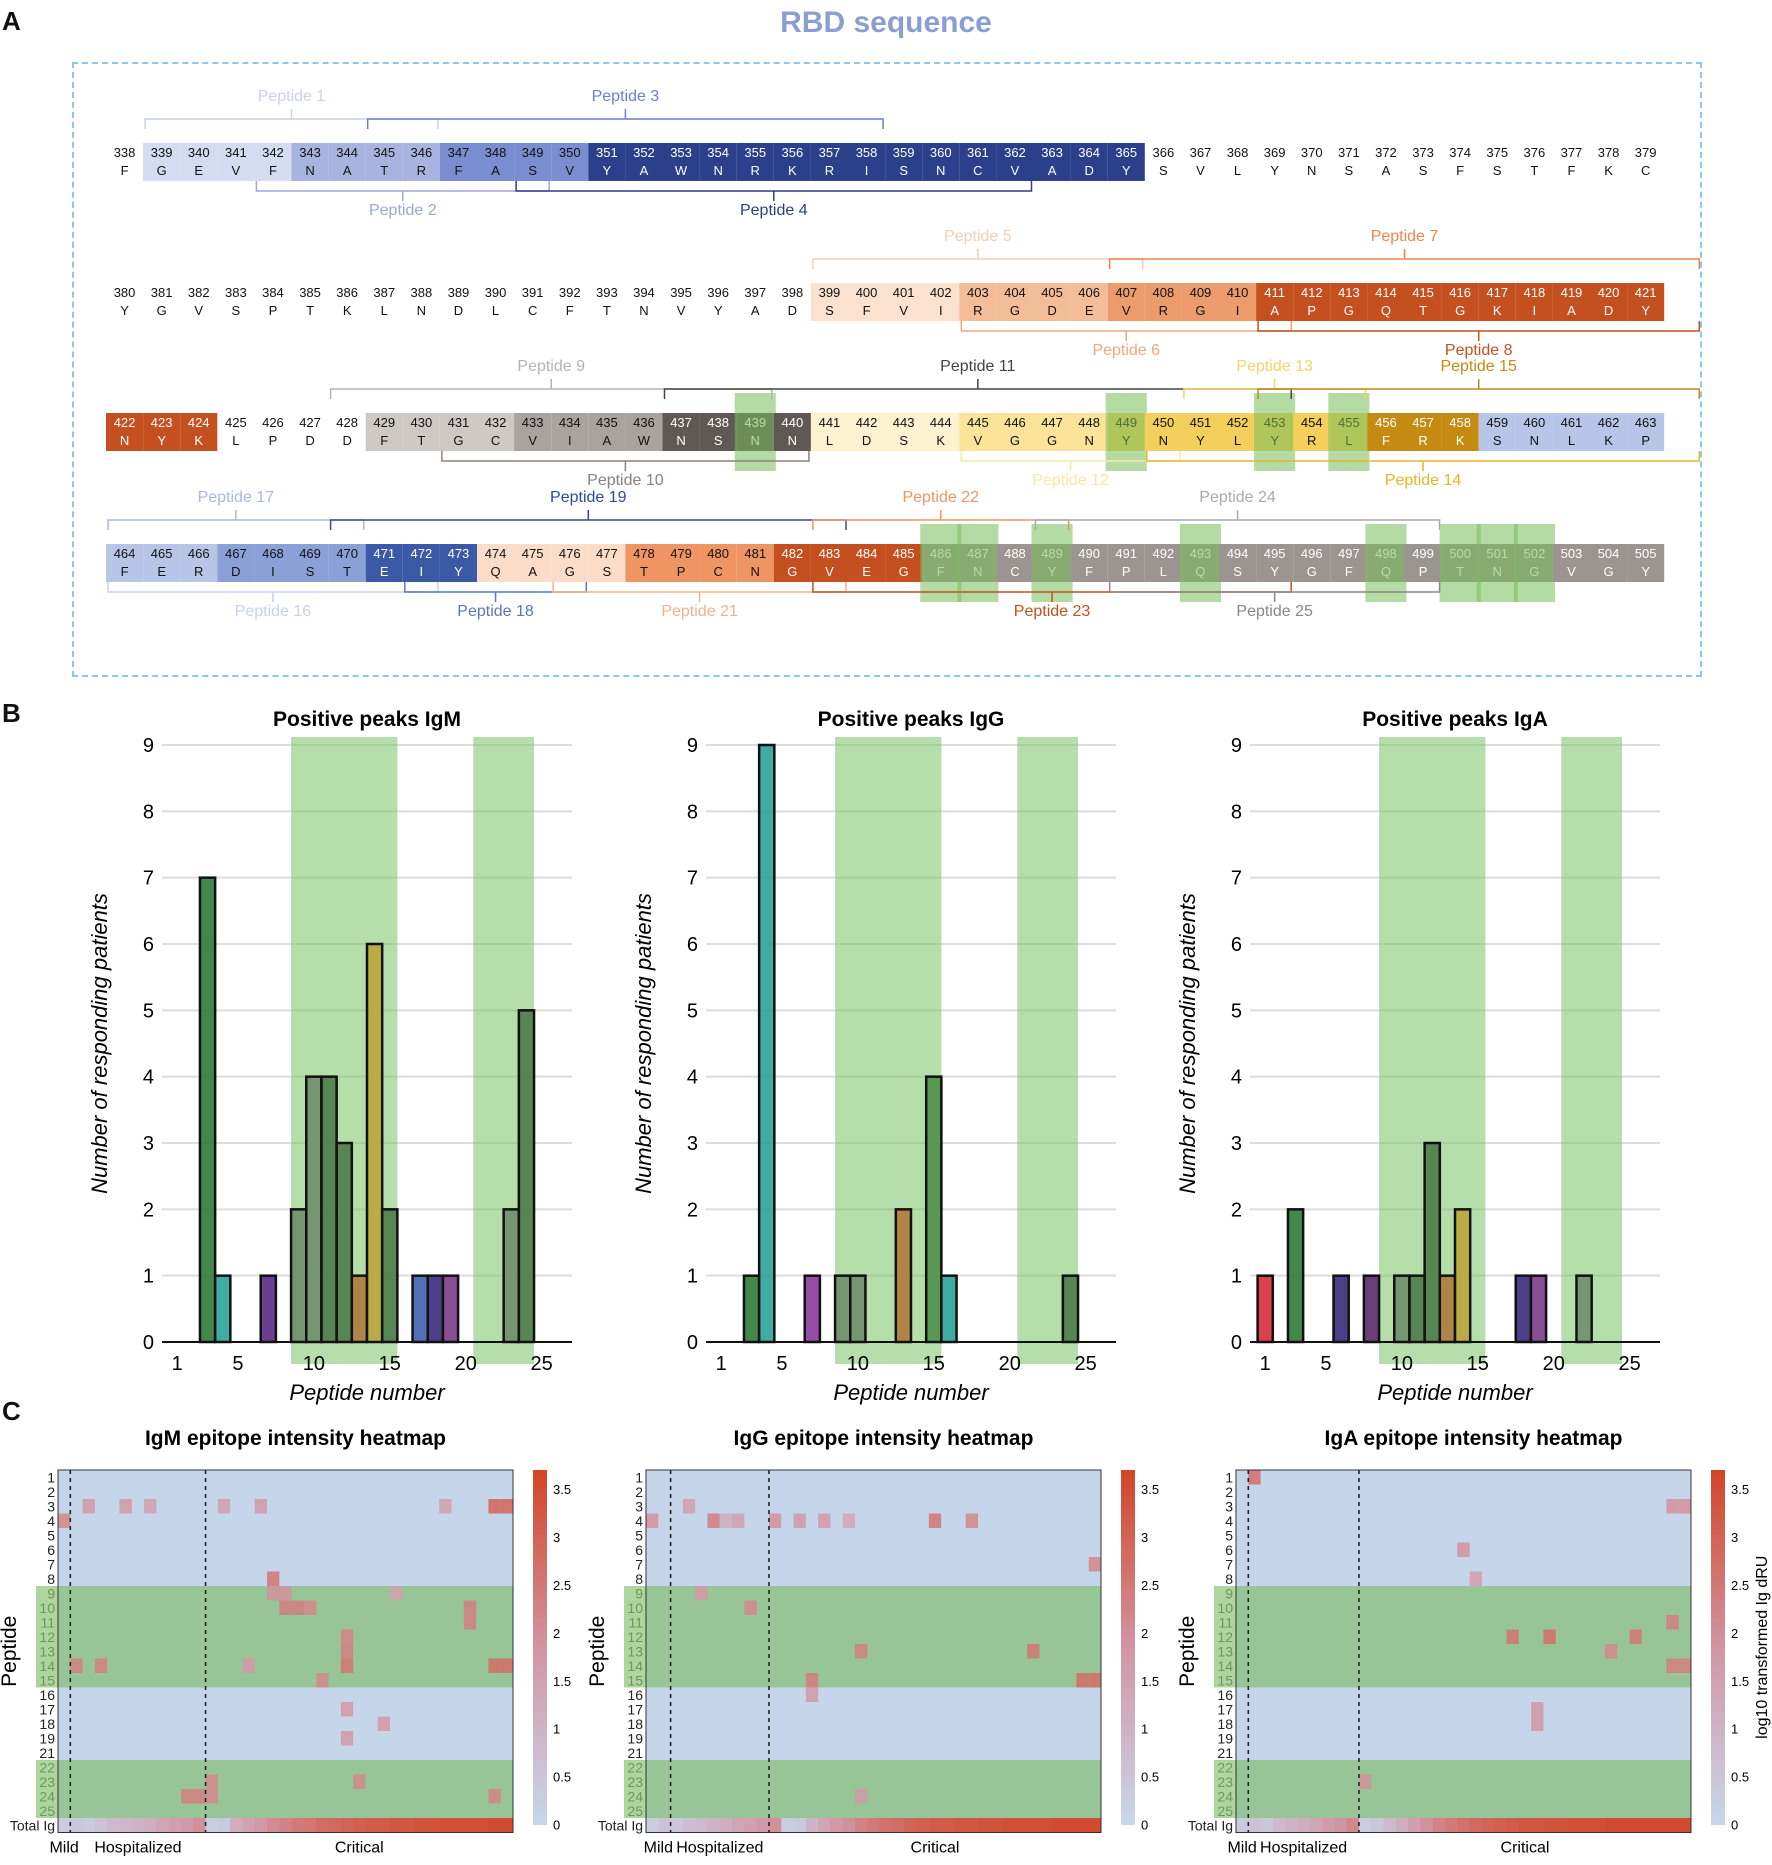  What do you see at coordinates (1229, 1507) in the screenshot?
I see `row-label: 3` at bounding box center [1229, 1507].